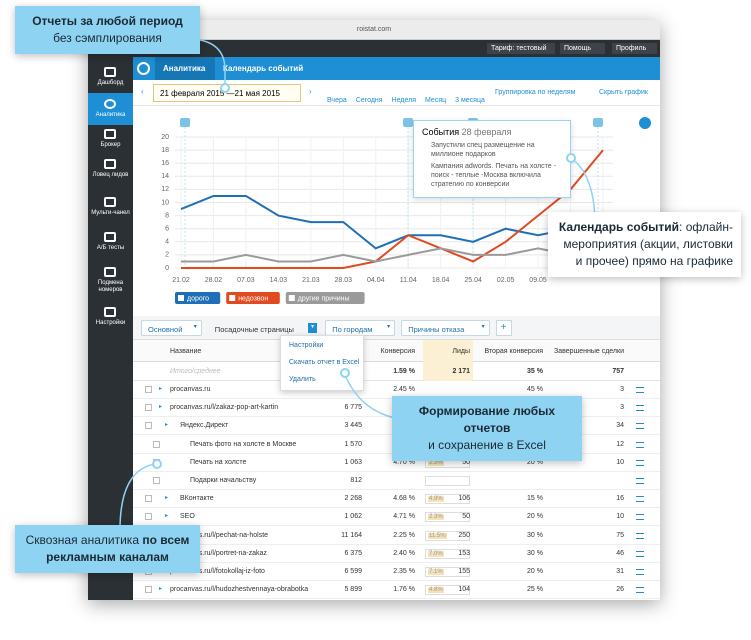 The image size is (751, 640). Describe the element at coordinates (142, 91) in the screenshot. I see `prev-arrow: ‹` at that location.